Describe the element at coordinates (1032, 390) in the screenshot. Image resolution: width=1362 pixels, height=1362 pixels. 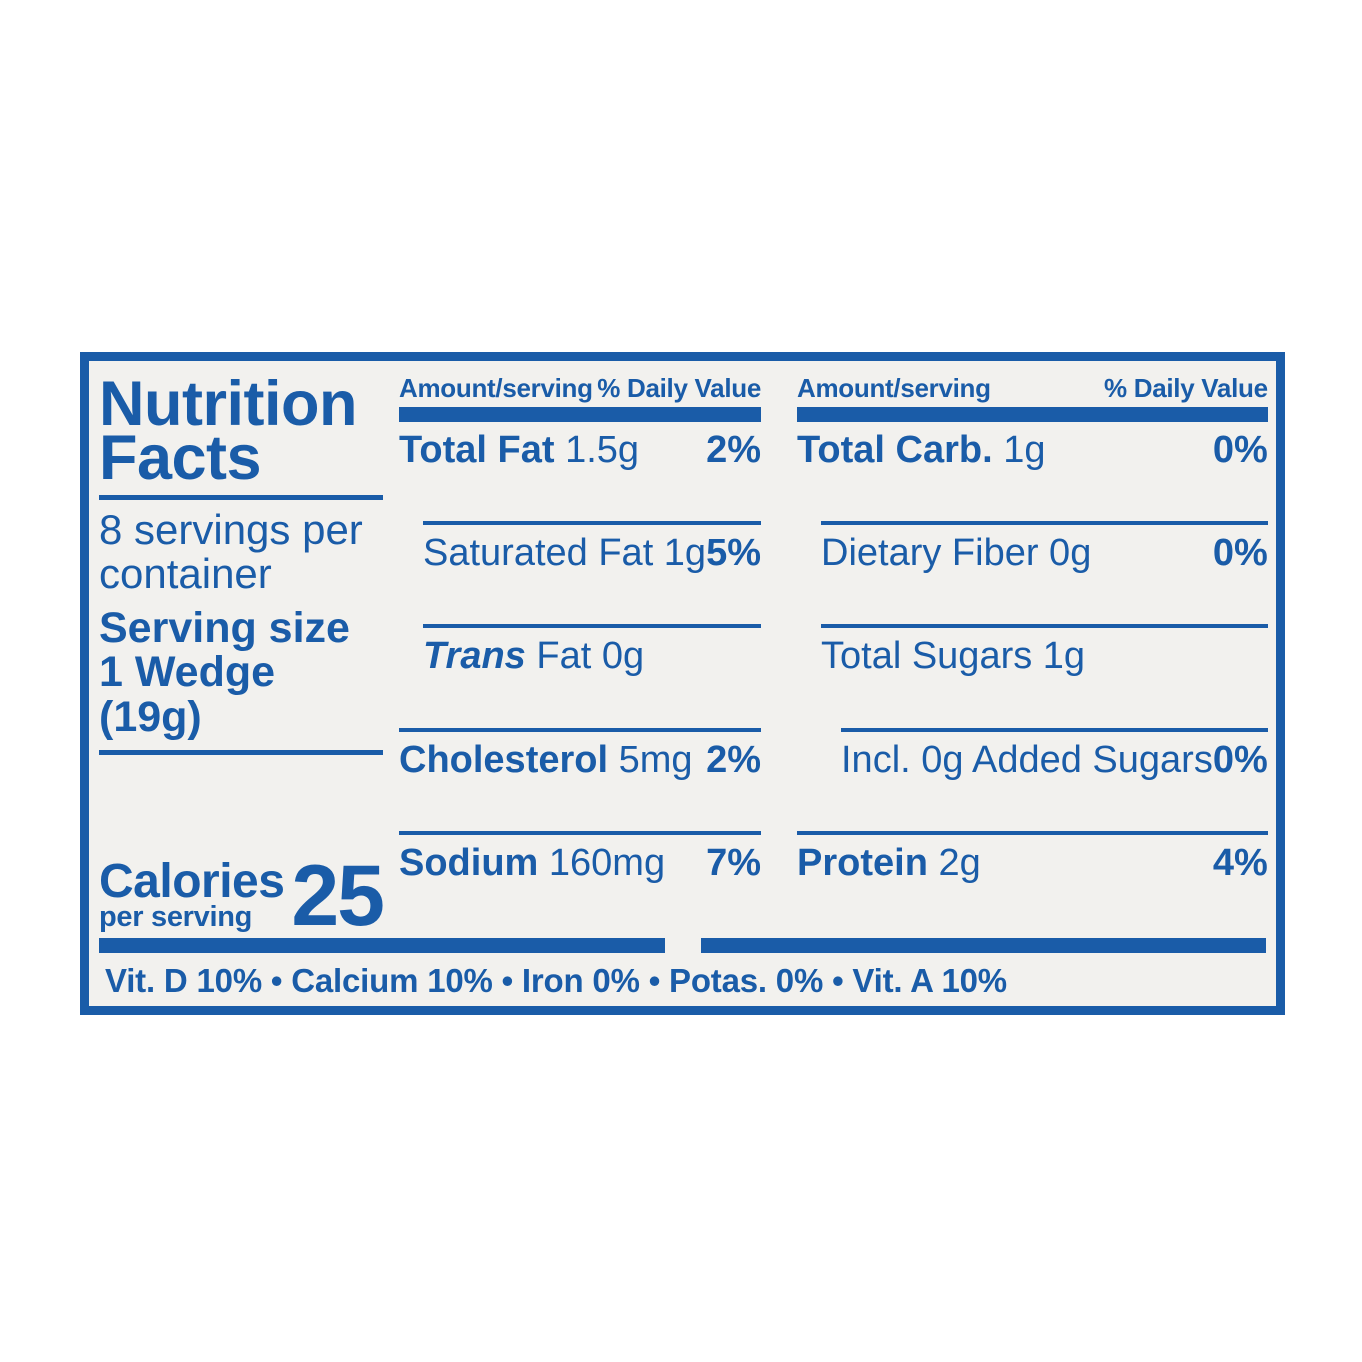
I see `column-header-right: Amount/serving % Daily Value` at that location.